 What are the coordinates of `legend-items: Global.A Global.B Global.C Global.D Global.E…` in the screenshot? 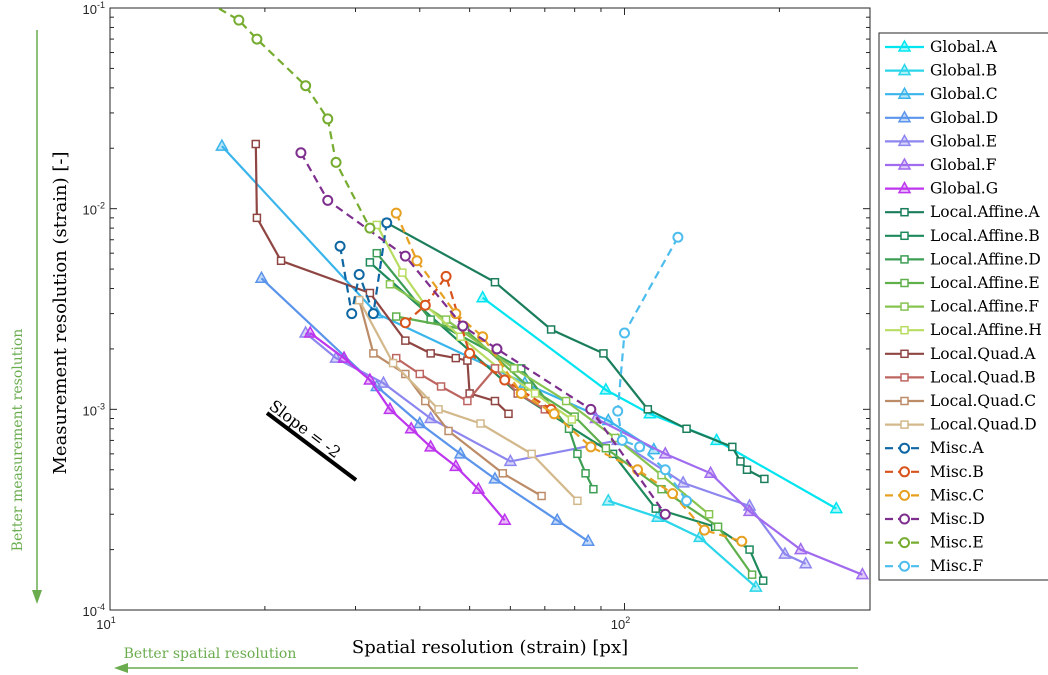 It's located at (963, 306).